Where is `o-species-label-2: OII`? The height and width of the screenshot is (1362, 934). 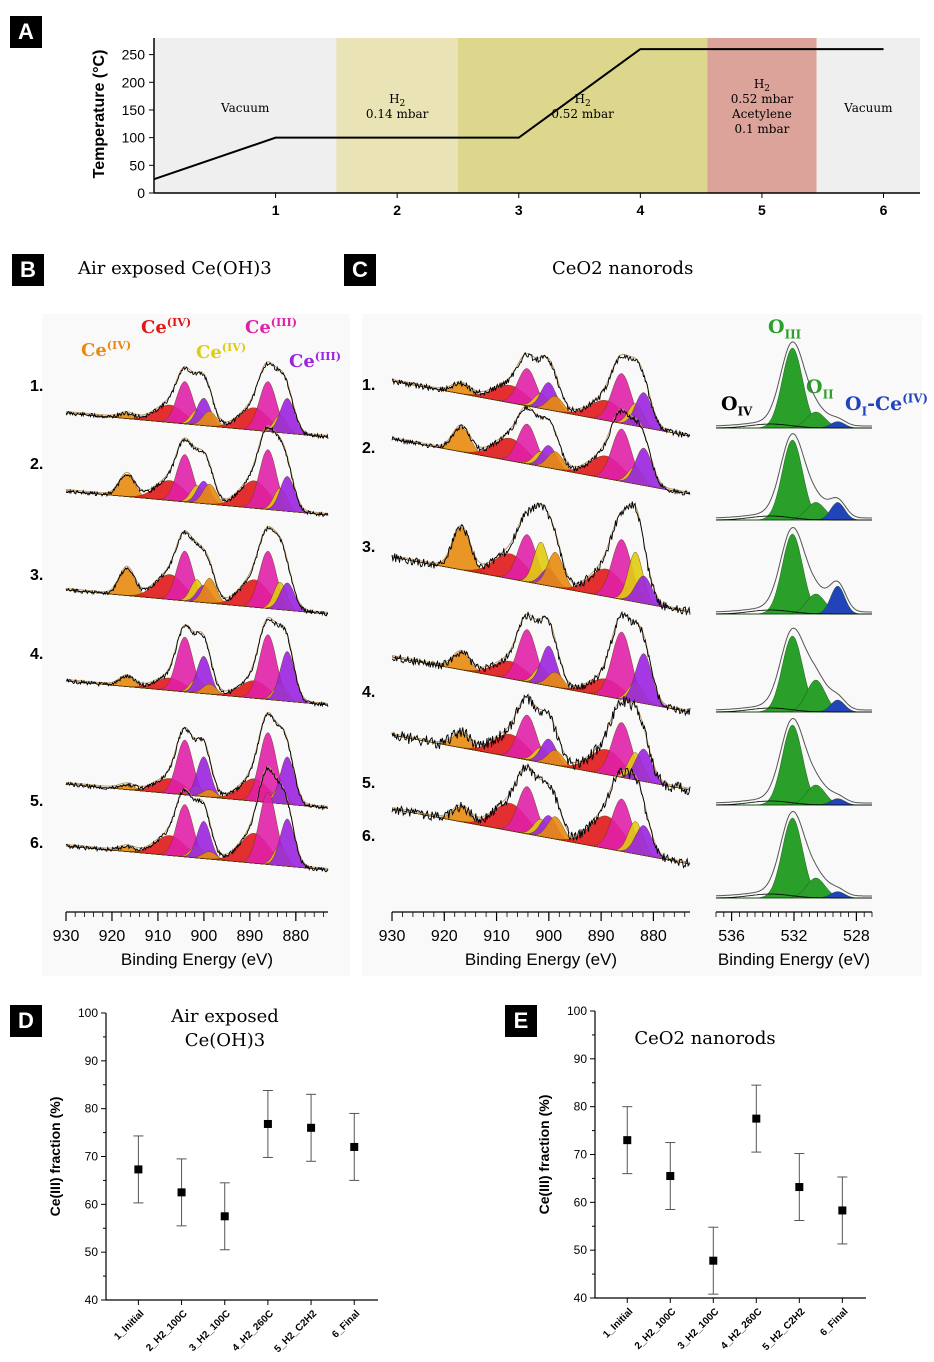 o-species-label-2: OII is located at coordinates (820, 389).